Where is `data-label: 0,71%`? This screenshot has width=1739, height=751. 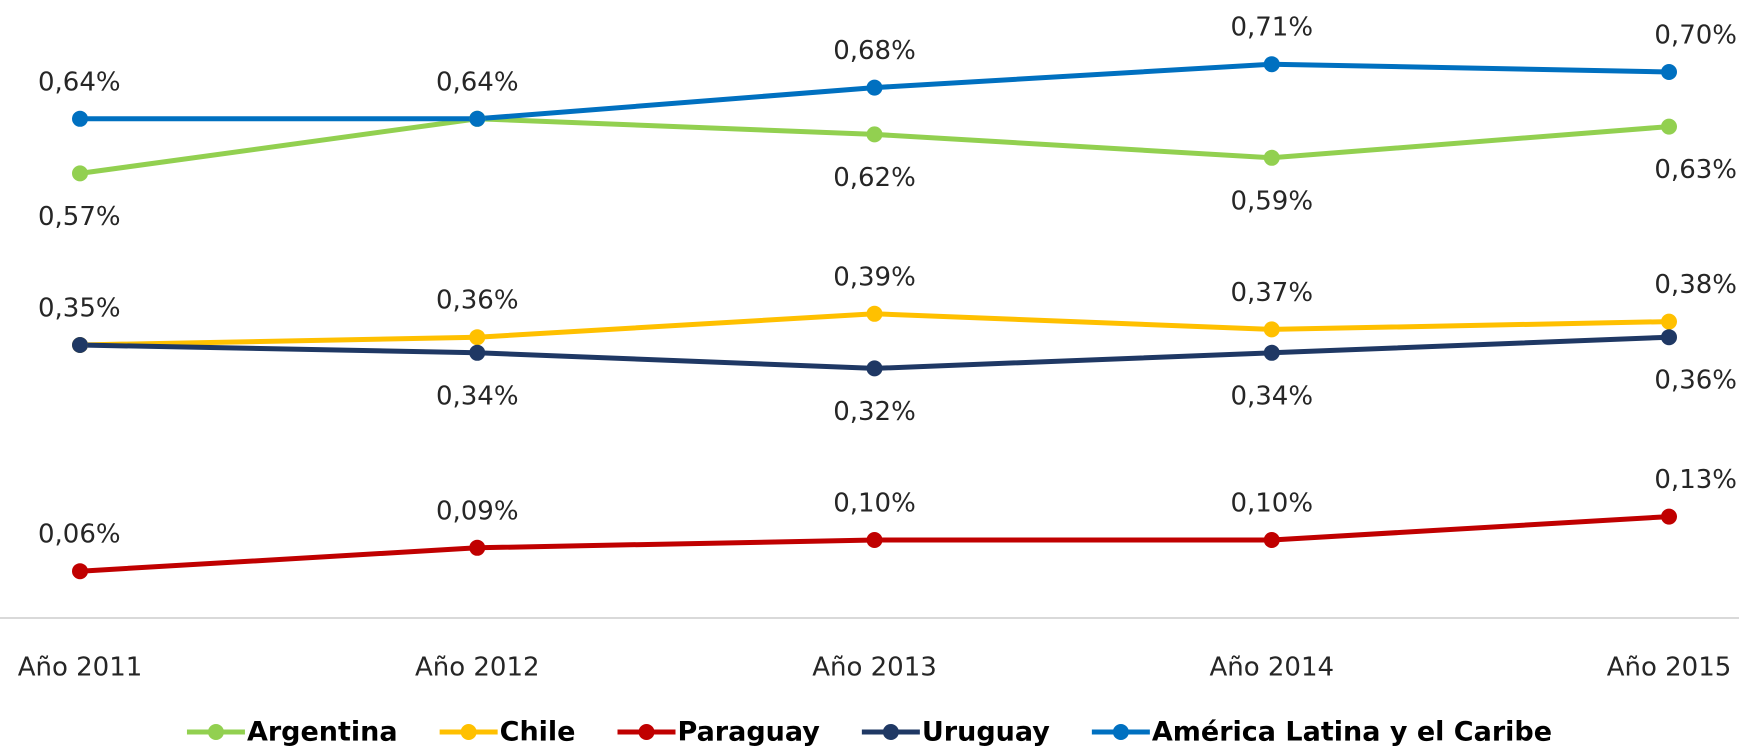
data-label: 0,71% is located at coordinates (1271, 28).